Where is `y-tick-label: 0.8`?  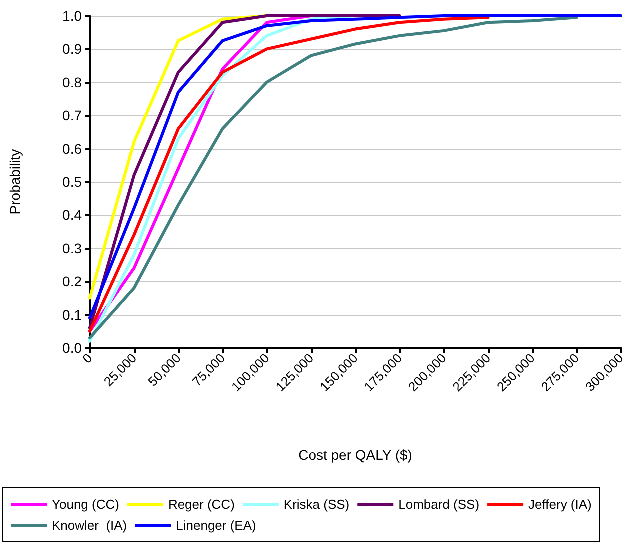 y-tick-label: 0.8 is located at coordinates (72, 82).